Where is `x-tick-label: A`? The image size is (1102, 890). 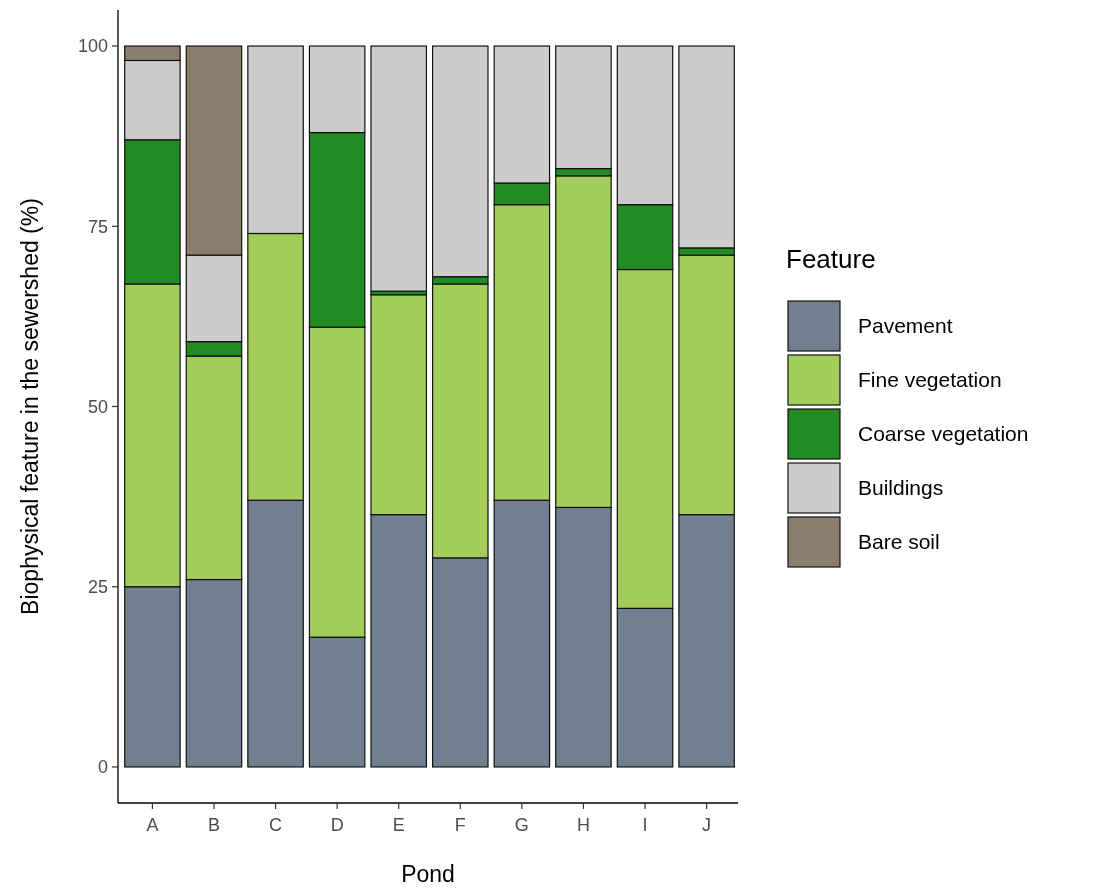 x-tick-label: A is located at coordinates (152, 825).